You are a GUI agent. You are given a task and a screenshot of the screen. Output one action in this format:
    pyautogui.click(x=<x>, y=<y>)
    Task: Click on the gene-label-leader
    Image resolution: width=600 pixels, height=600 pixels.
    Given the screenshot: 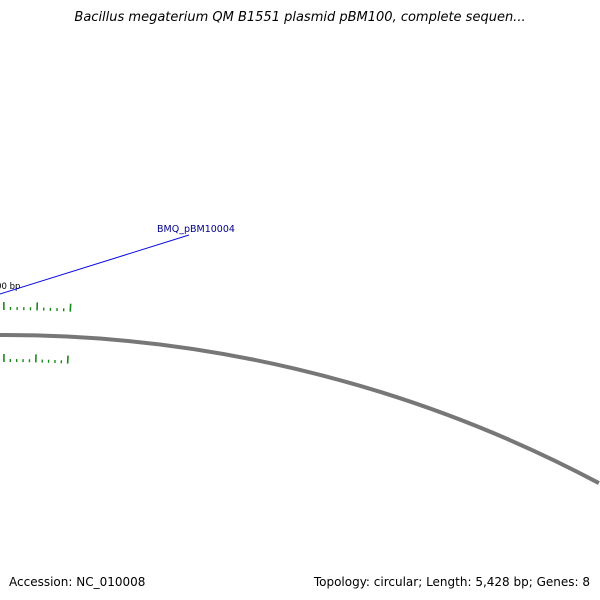 What is the action you would take?
    pyautogui.click(x=95, y=264)
    